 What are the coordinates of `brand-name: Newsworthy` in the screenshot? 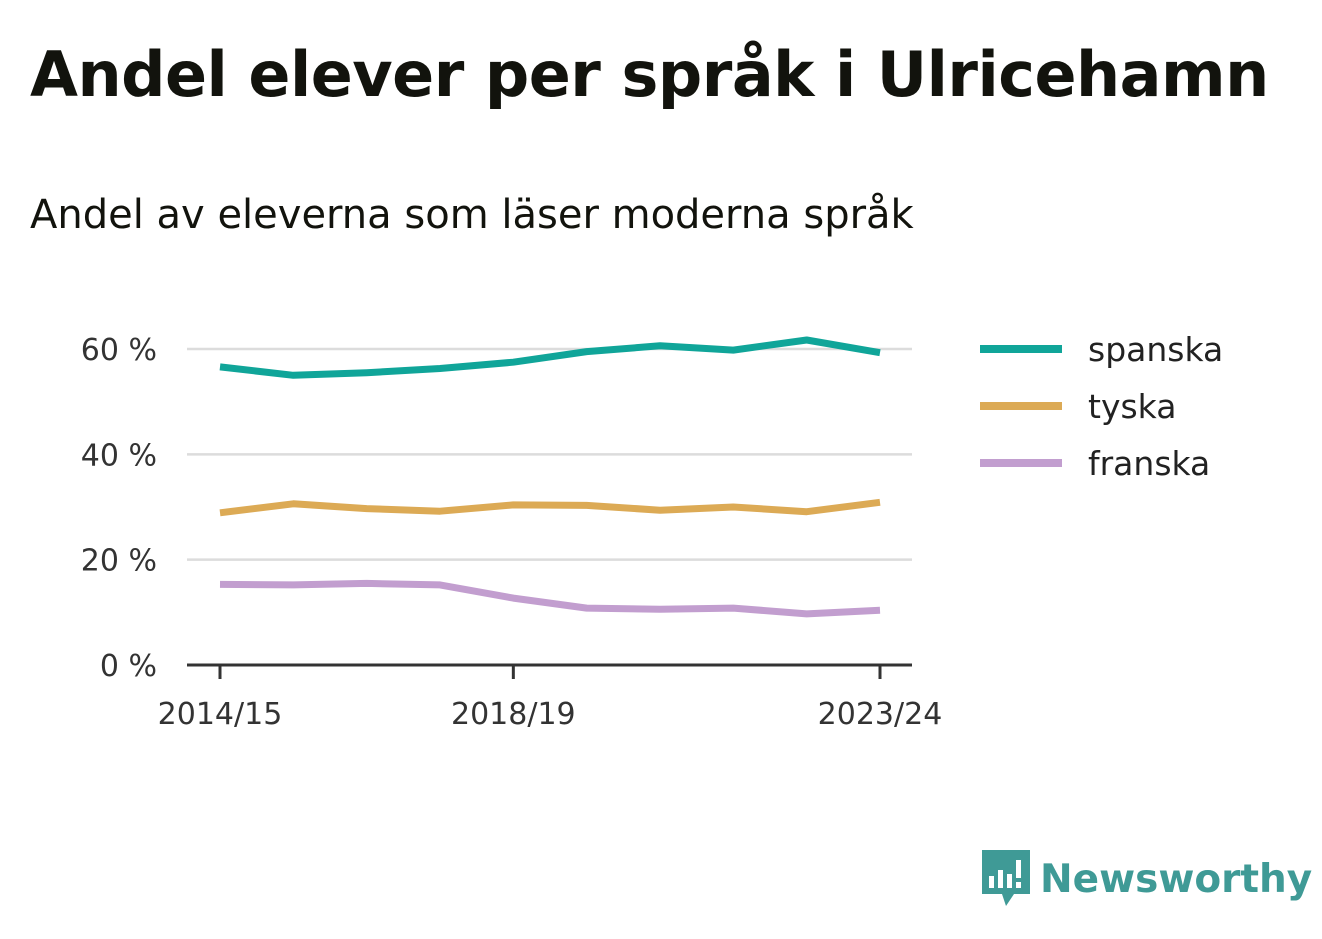 It's located at (1176, 879).